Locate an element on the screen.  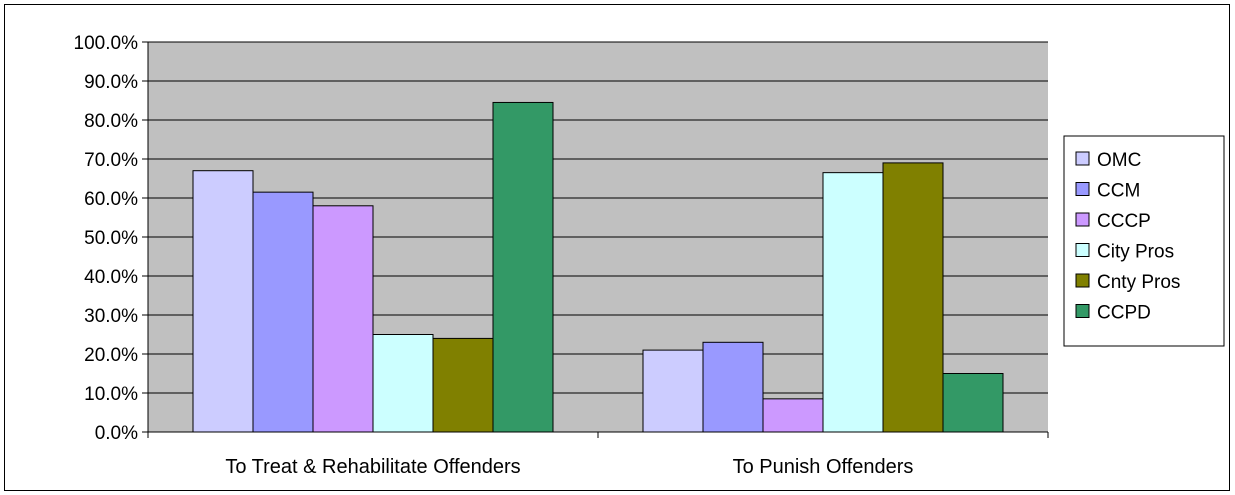
x-category-label: To Punish Offenders is located at coordinates (823, 467).